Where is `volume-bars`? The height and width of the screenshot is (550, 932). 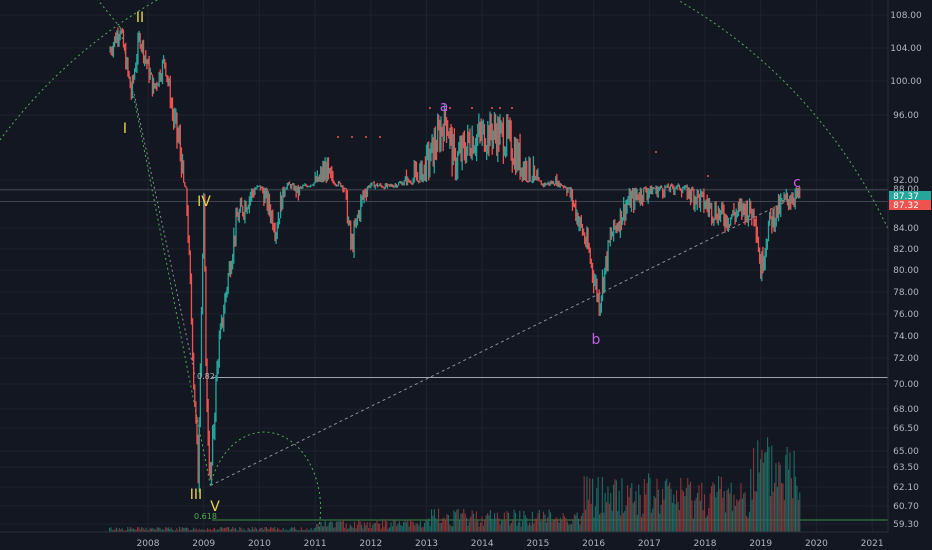 volume-bars is located at coordinates (455, 484).